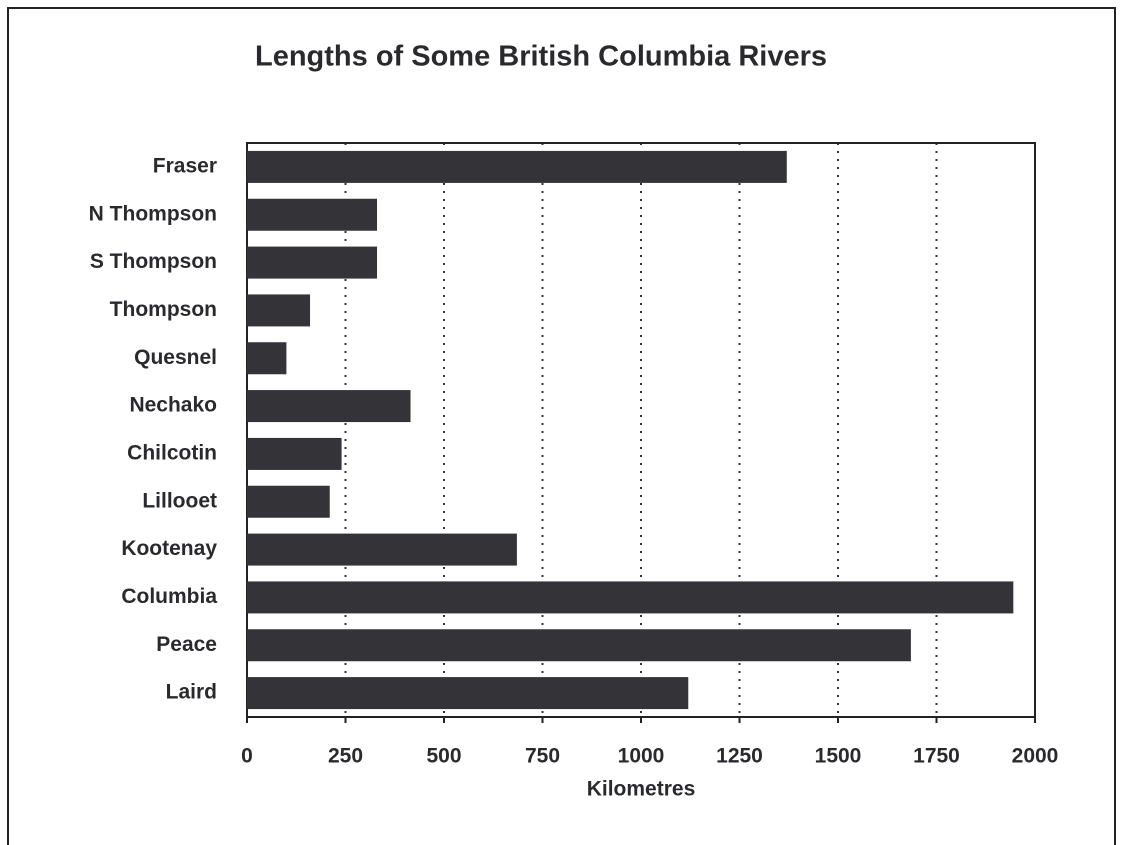 This screenshot has height=845, width=1122. I want to click on x-tick-label: 0, so click(247, 756).